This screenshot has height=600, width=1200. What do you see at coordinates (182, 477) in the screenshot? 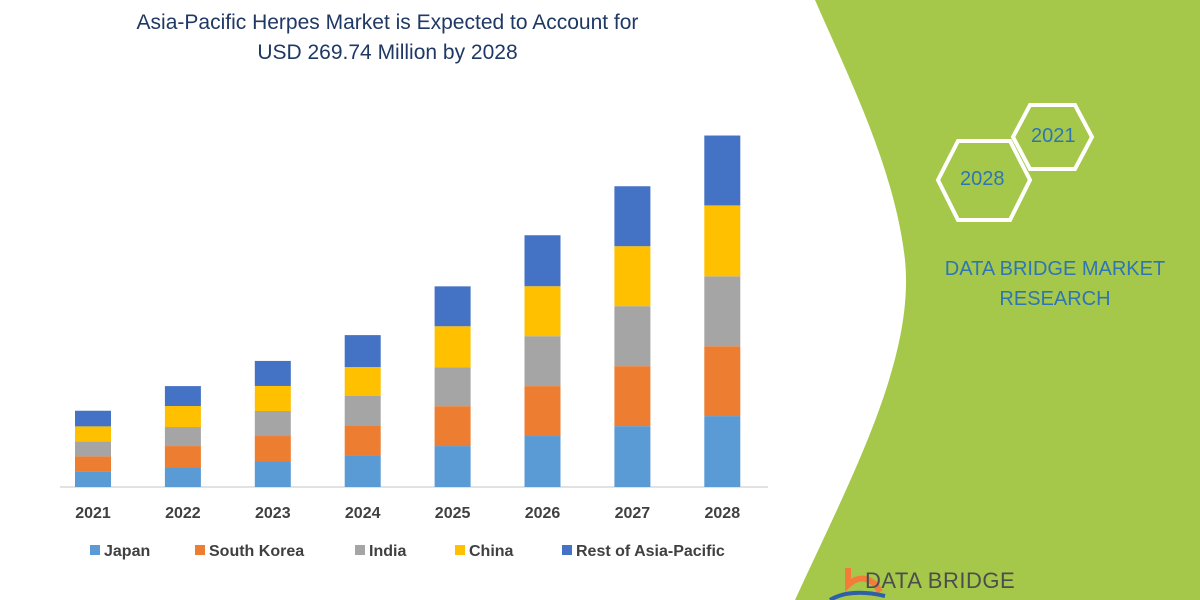
I see `bar-segment-japan-2022` at bounding box center [182, 477].